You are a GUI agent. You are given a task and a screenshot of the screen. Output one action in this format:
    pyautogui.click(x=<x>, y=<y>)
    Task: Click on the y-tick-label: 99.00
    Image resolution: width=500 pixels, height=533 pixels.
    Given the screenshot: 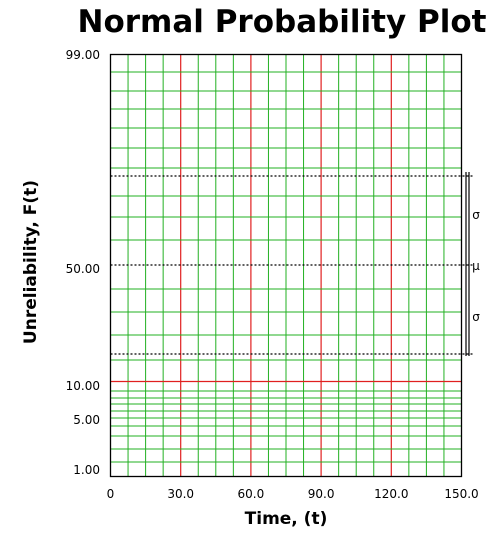 What is the action you would take?
    pyautogui.click(x=83, y=55)
    